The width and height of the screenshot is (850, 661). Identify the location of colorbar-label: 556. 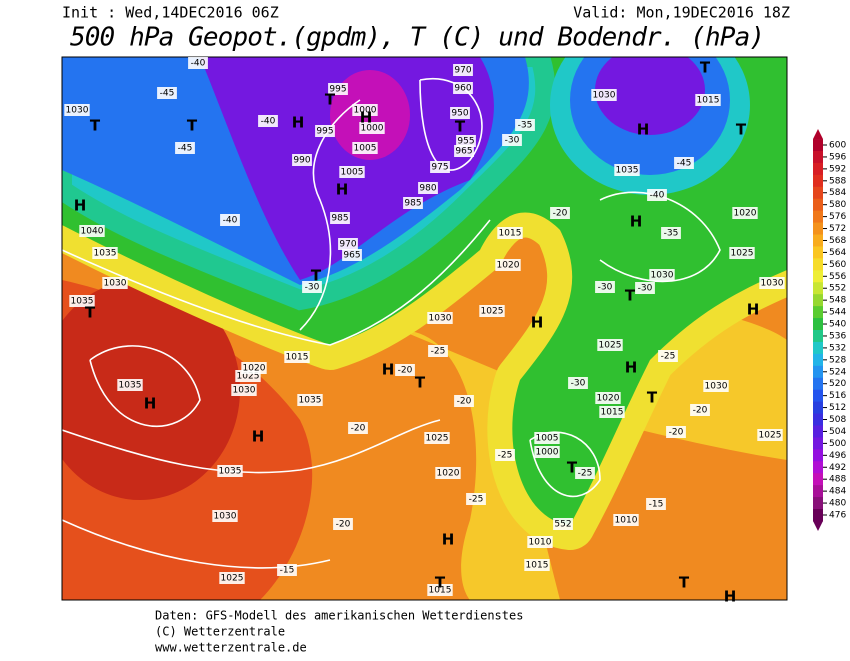
(837, 277).